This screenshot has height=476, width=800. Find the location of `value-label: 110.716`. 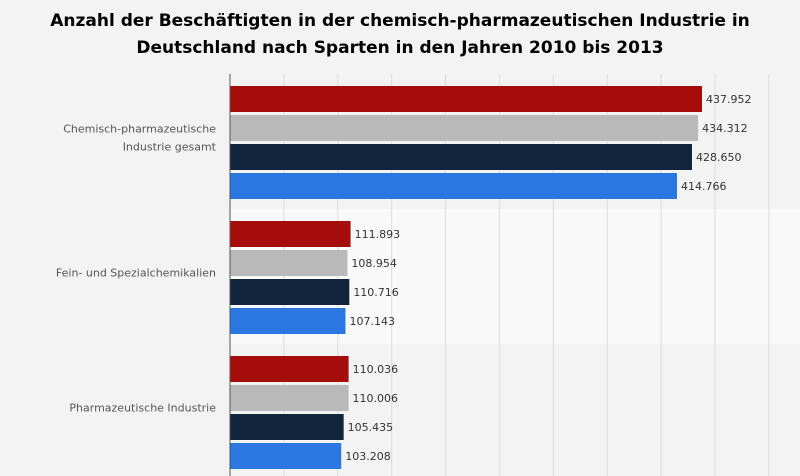

value-label: 110.716 is located at coordinates (376, 292).